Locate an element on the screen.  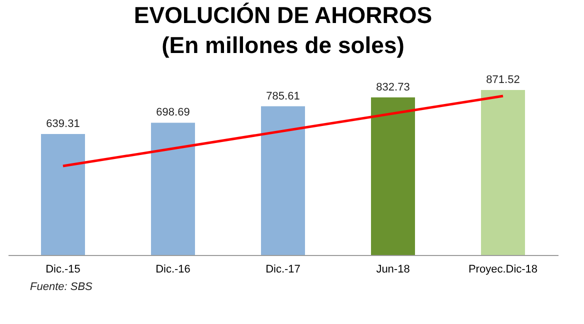
data-label: 639.31 is located at coordinates (63, 124).